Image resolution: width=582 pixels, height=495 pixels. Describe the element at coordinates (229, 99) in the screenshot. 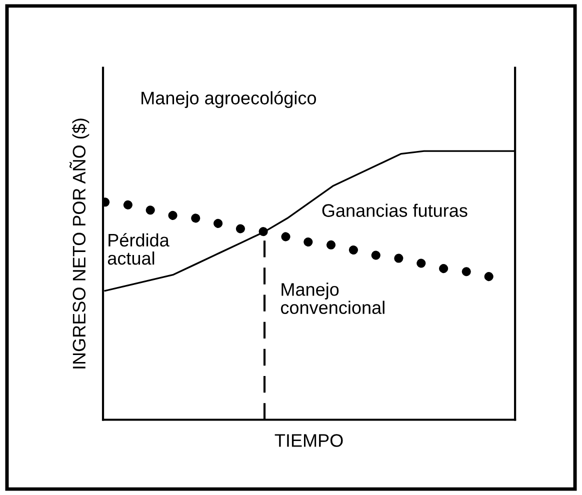

I see `text: Manejo agroecológico` at that location.